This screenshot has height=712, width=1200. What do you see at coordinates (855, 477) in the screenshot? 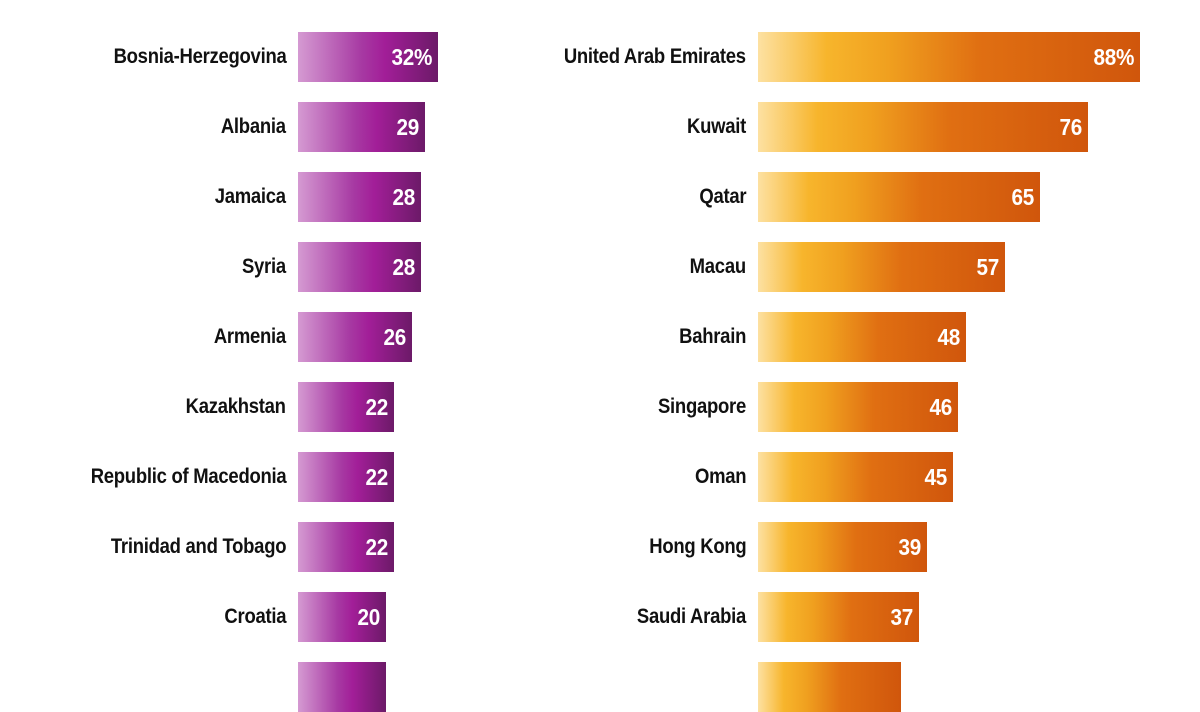
I see `bar-right-6: 45` at bounding box center [855, 477].